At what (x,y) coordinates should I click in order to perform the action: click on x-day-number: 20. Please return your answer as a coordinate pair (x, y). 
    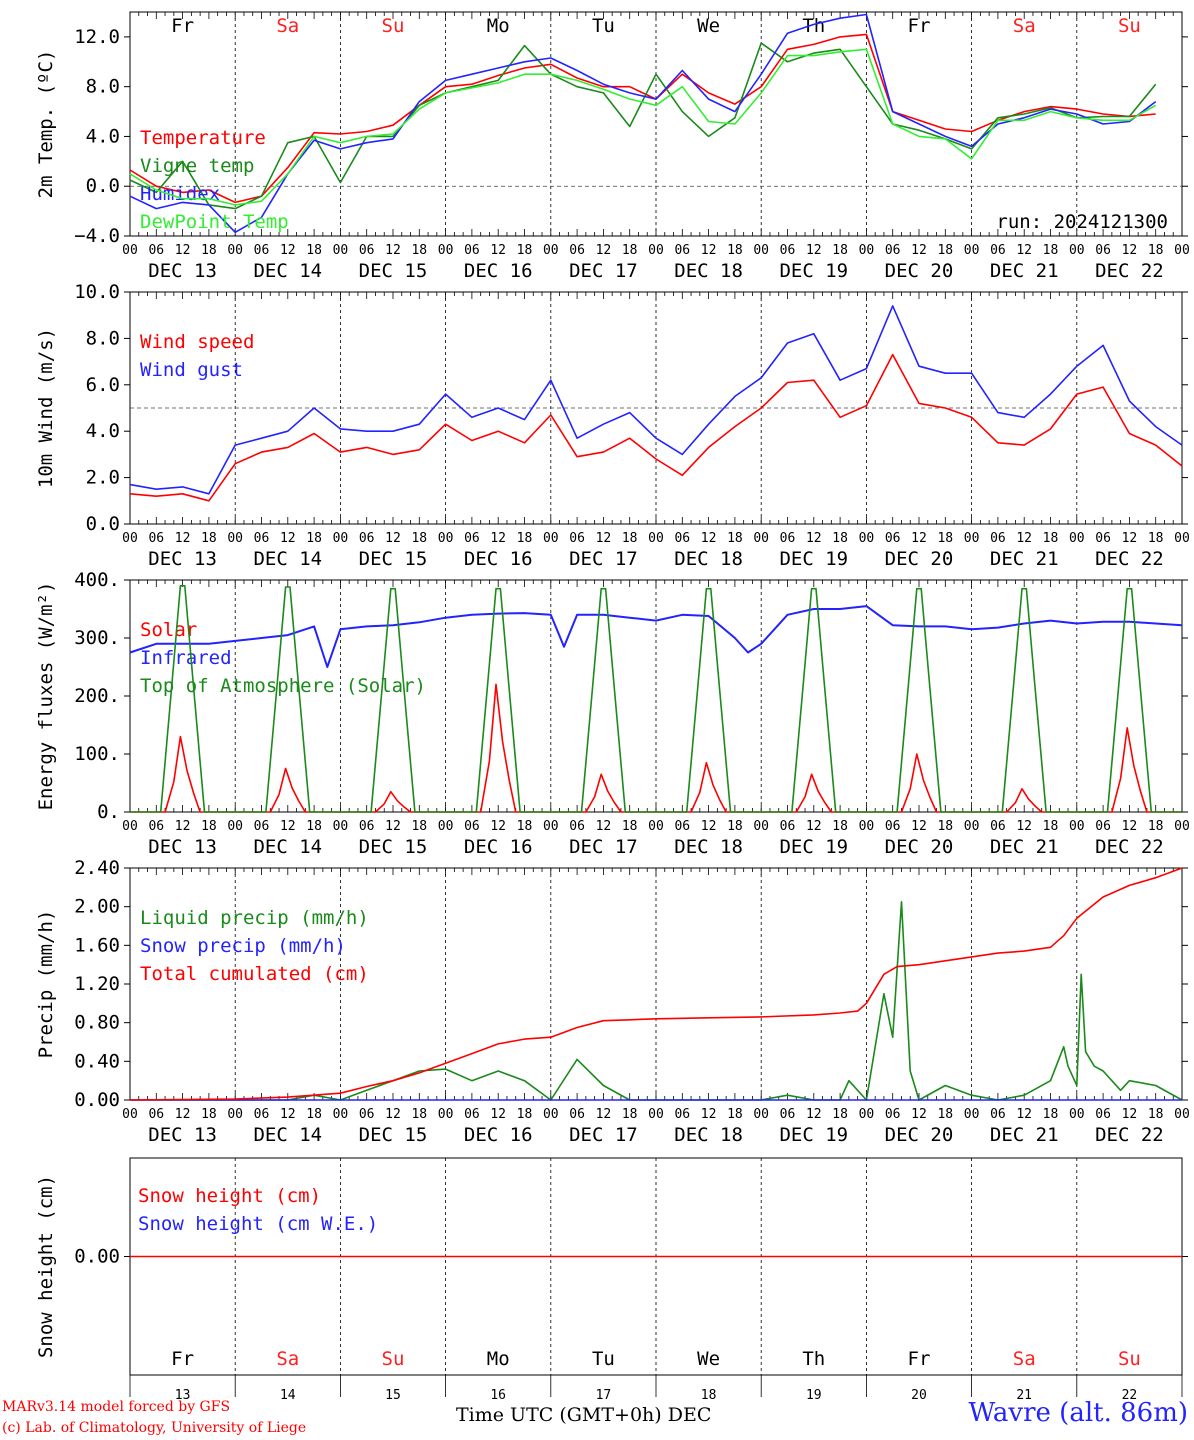
    Looking at the image, I should click on (919, 1394).